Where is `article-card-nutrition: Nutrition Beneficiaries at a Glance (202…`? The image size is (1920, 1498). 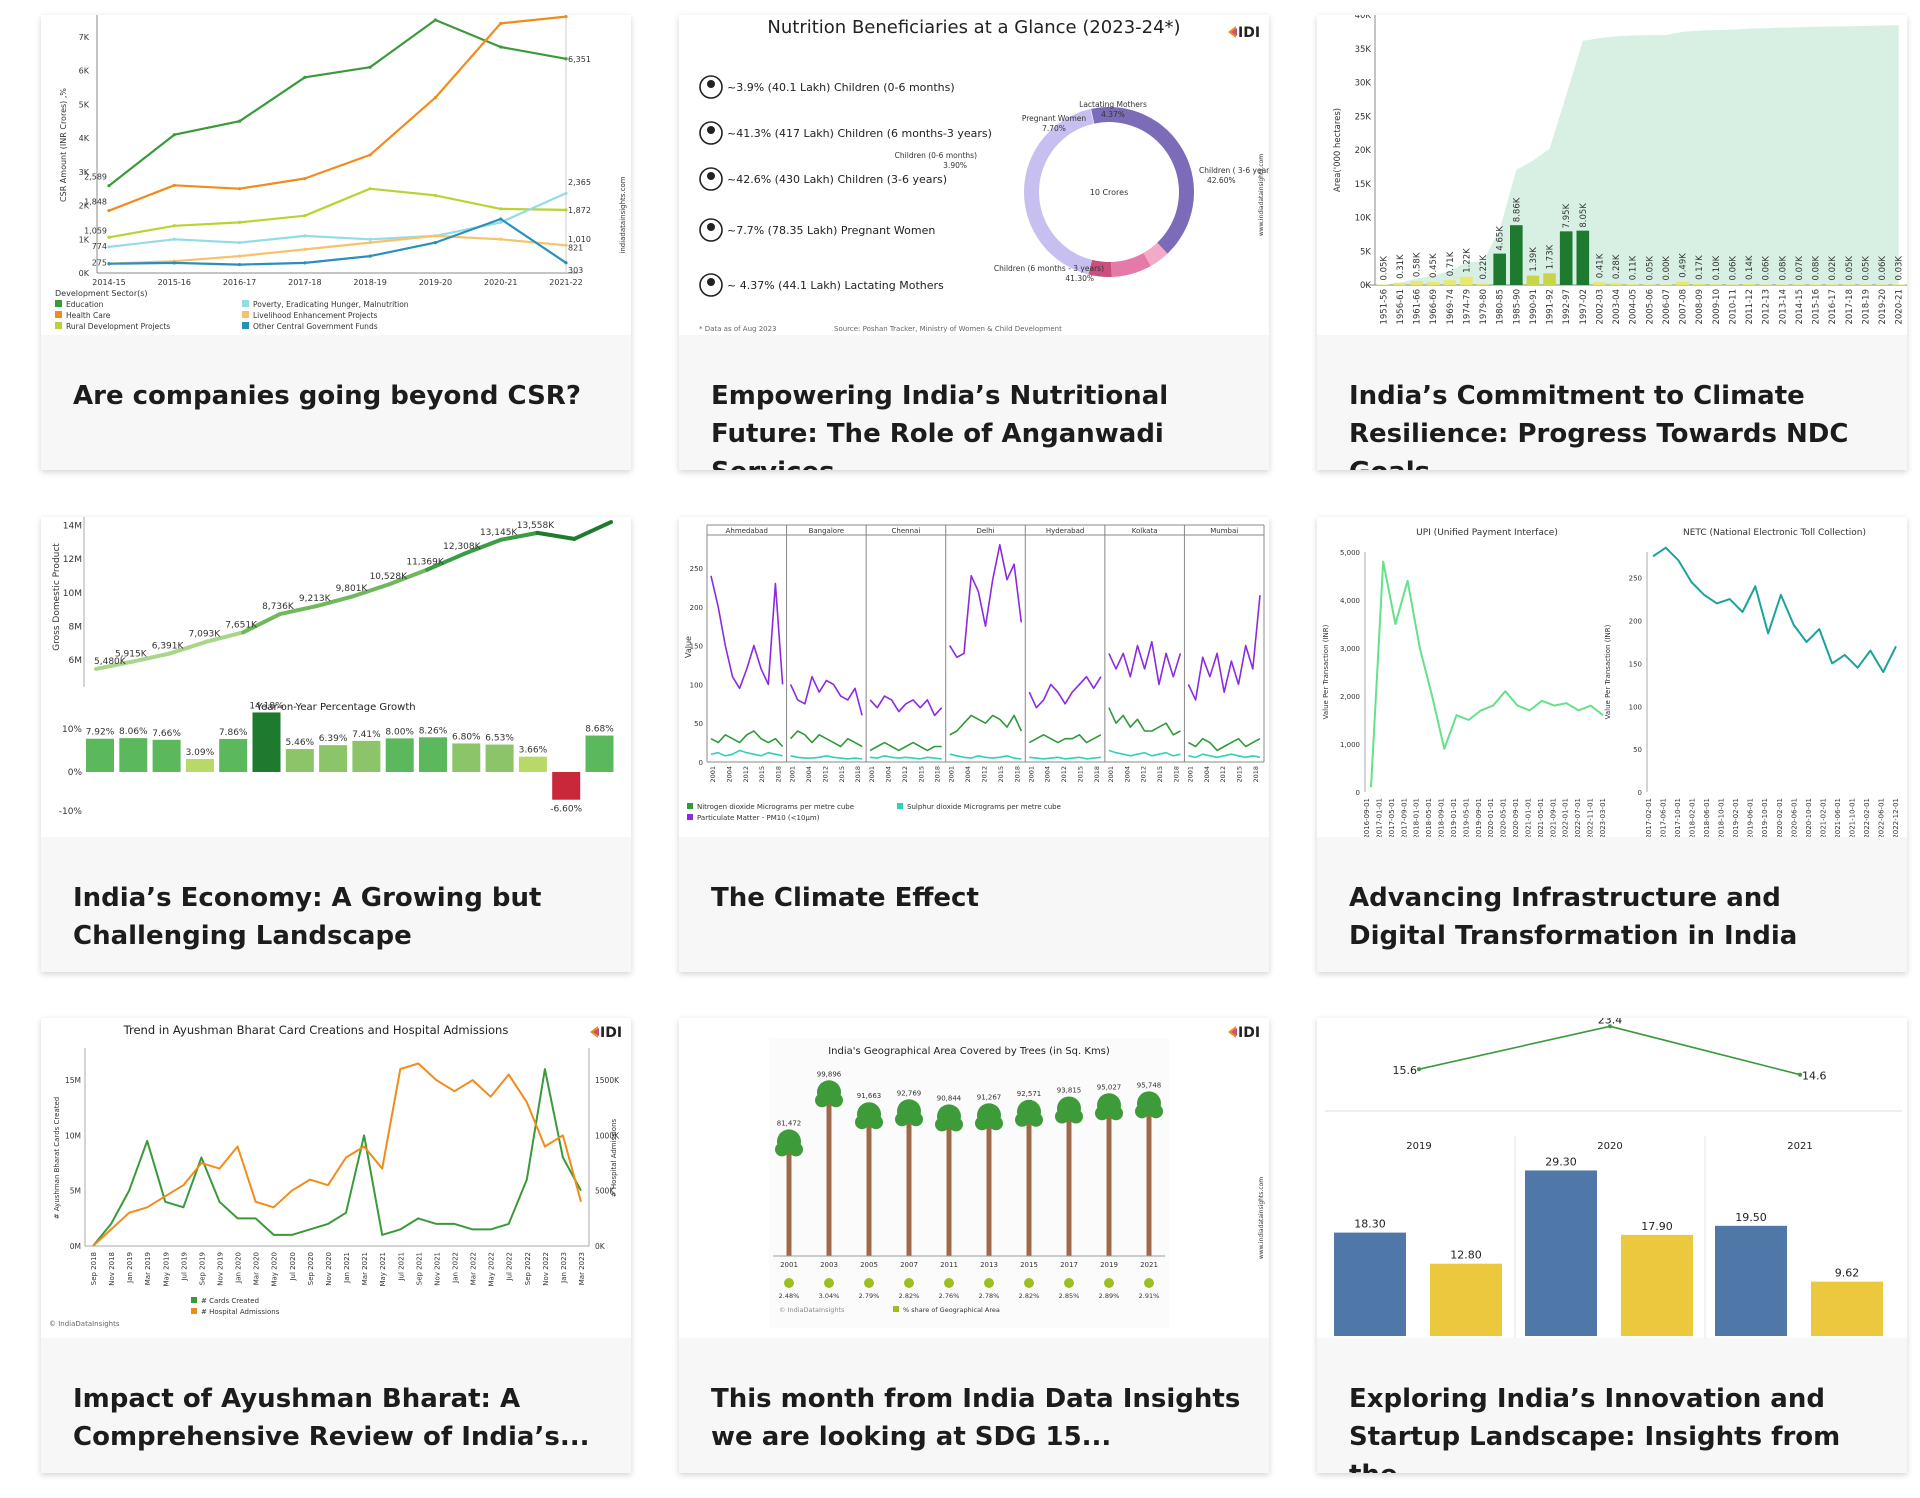 article-card-nutrition: Nutrition Beneficiaries at a Glance (202… is located at coordinates (974, 242).